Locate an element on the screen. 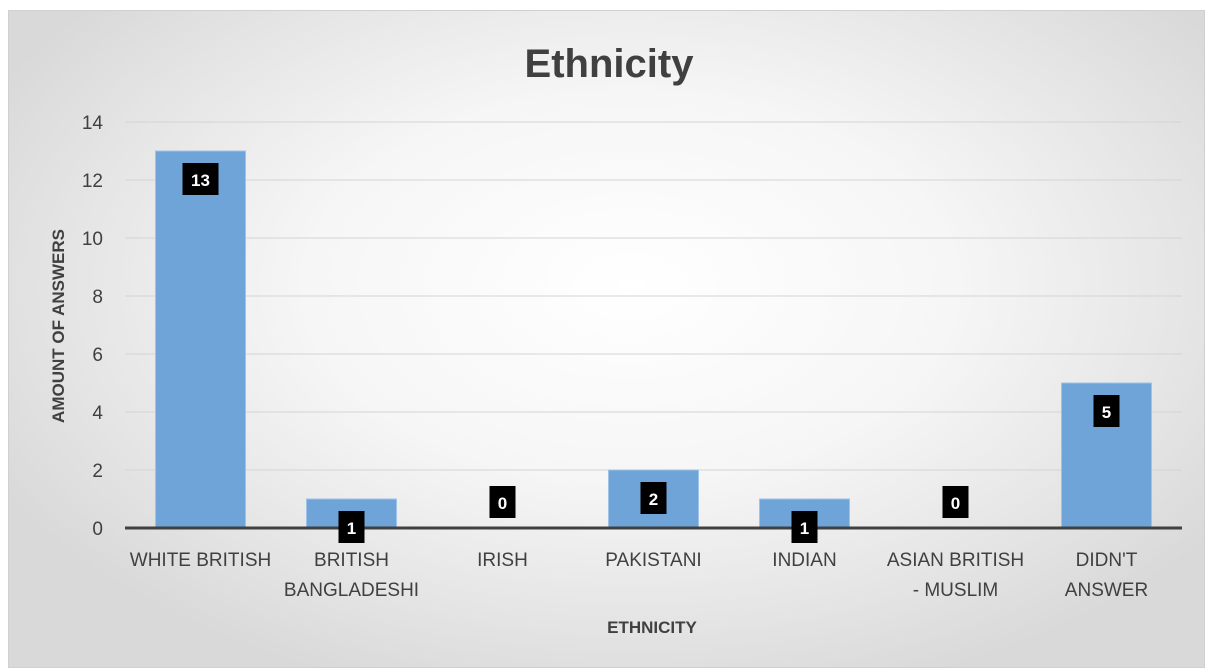 This screenshot has width=1205, height=668. y-tick-label: 2 is located at coordinates (97, 471).